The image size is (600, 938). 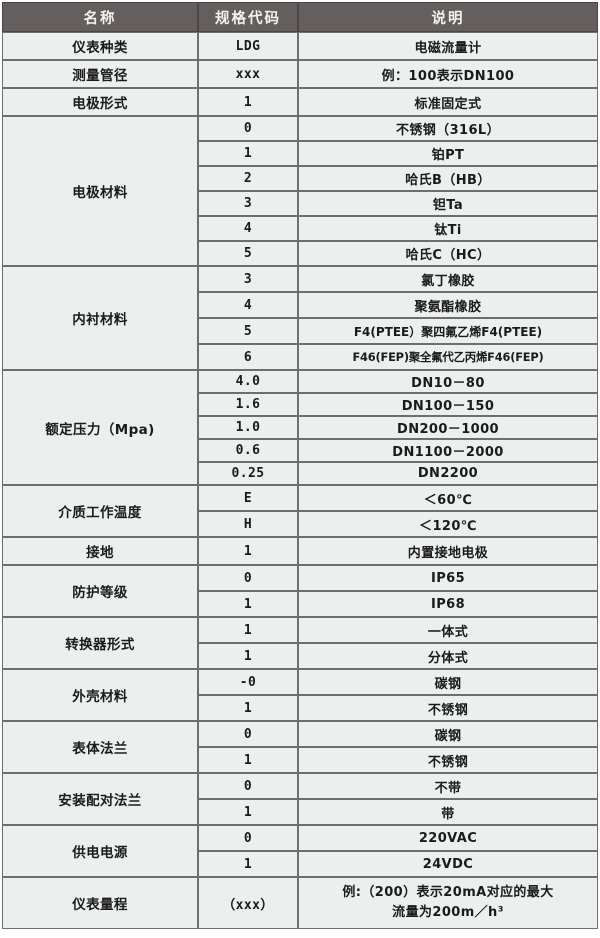 I want to click on table-row: 6 F46(FEP)聚全氟代乙丙烯F46(FEP), so click(x=300, y=357).